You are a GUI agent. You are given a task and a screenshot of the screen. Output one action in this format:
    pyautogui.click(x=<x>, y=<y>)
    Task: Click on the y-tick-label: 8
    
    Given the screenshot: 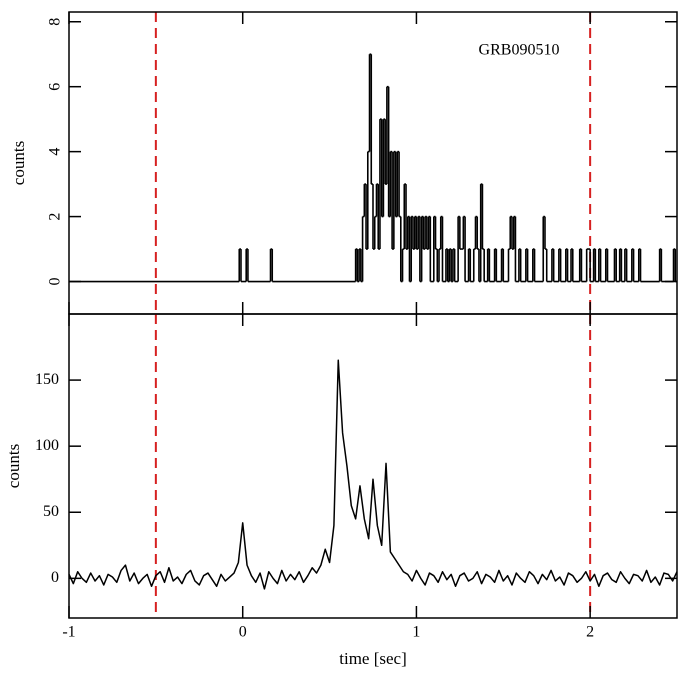 What is the action you would take?
    pyautogui.click(x=55, y=22)
    